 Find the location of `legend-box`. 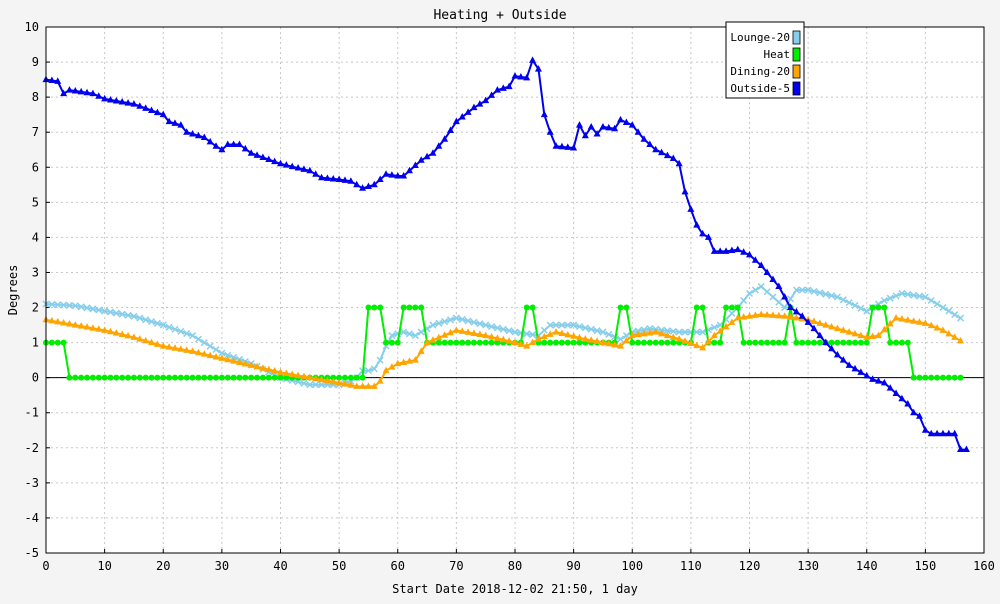

legend-box is located at coordinates (765, 60).